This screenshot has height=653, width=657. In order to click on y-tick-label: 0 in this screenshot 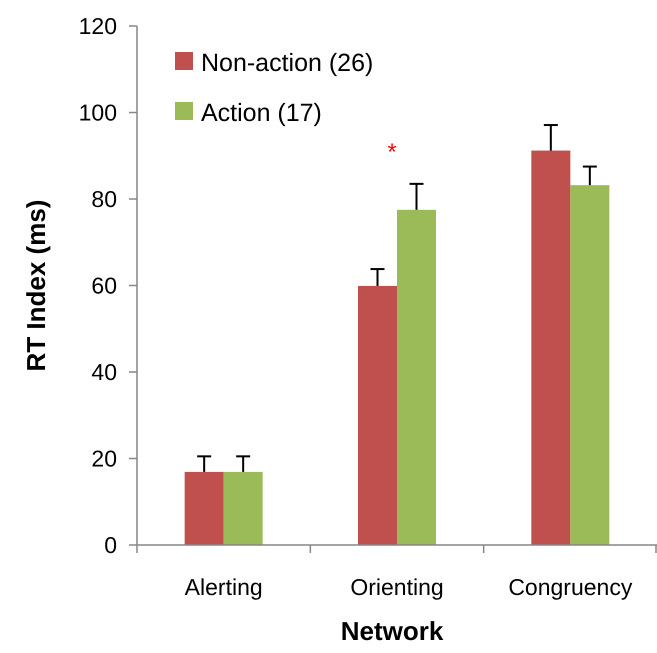, I will do `click(110, 545)`.